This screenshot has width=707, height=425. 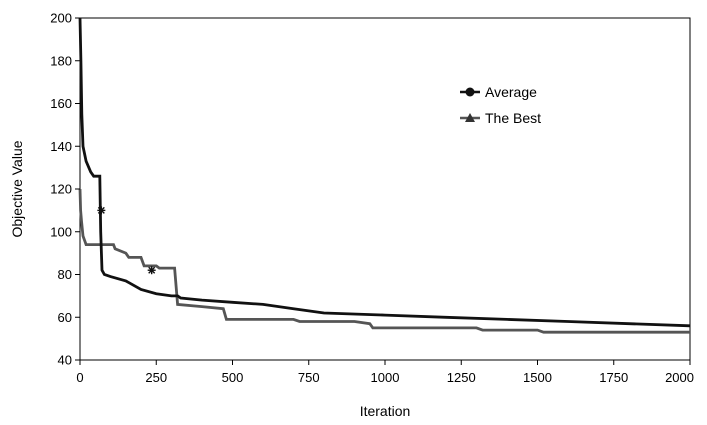 I want to click on legend-average-label: Average, so click(x=511, y=92).